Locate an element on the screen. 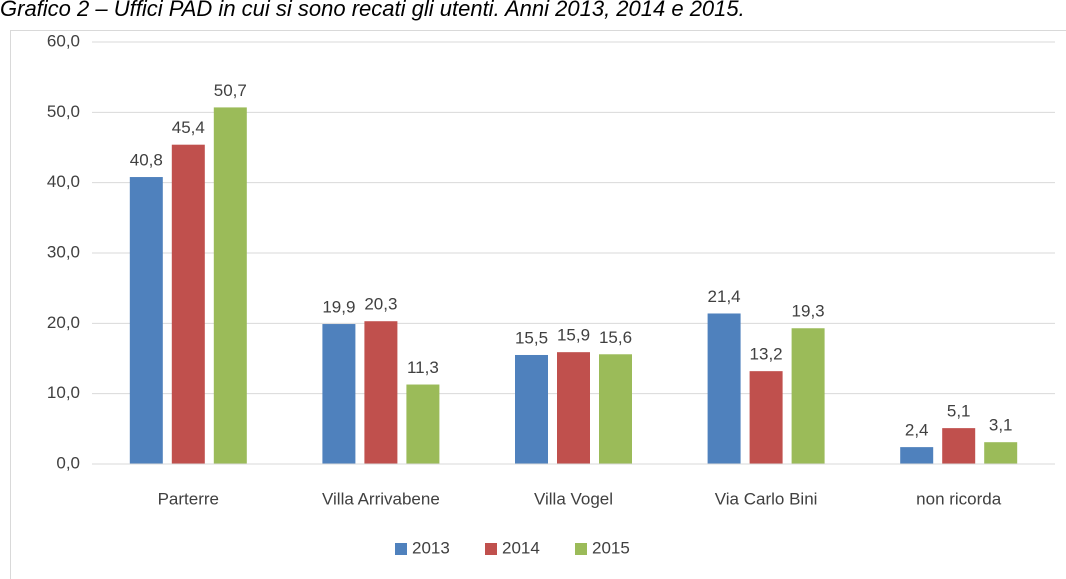 The width and height of the screenshot is (1066, 579). value-label: 19,9 is located at coordinates (338, 307).